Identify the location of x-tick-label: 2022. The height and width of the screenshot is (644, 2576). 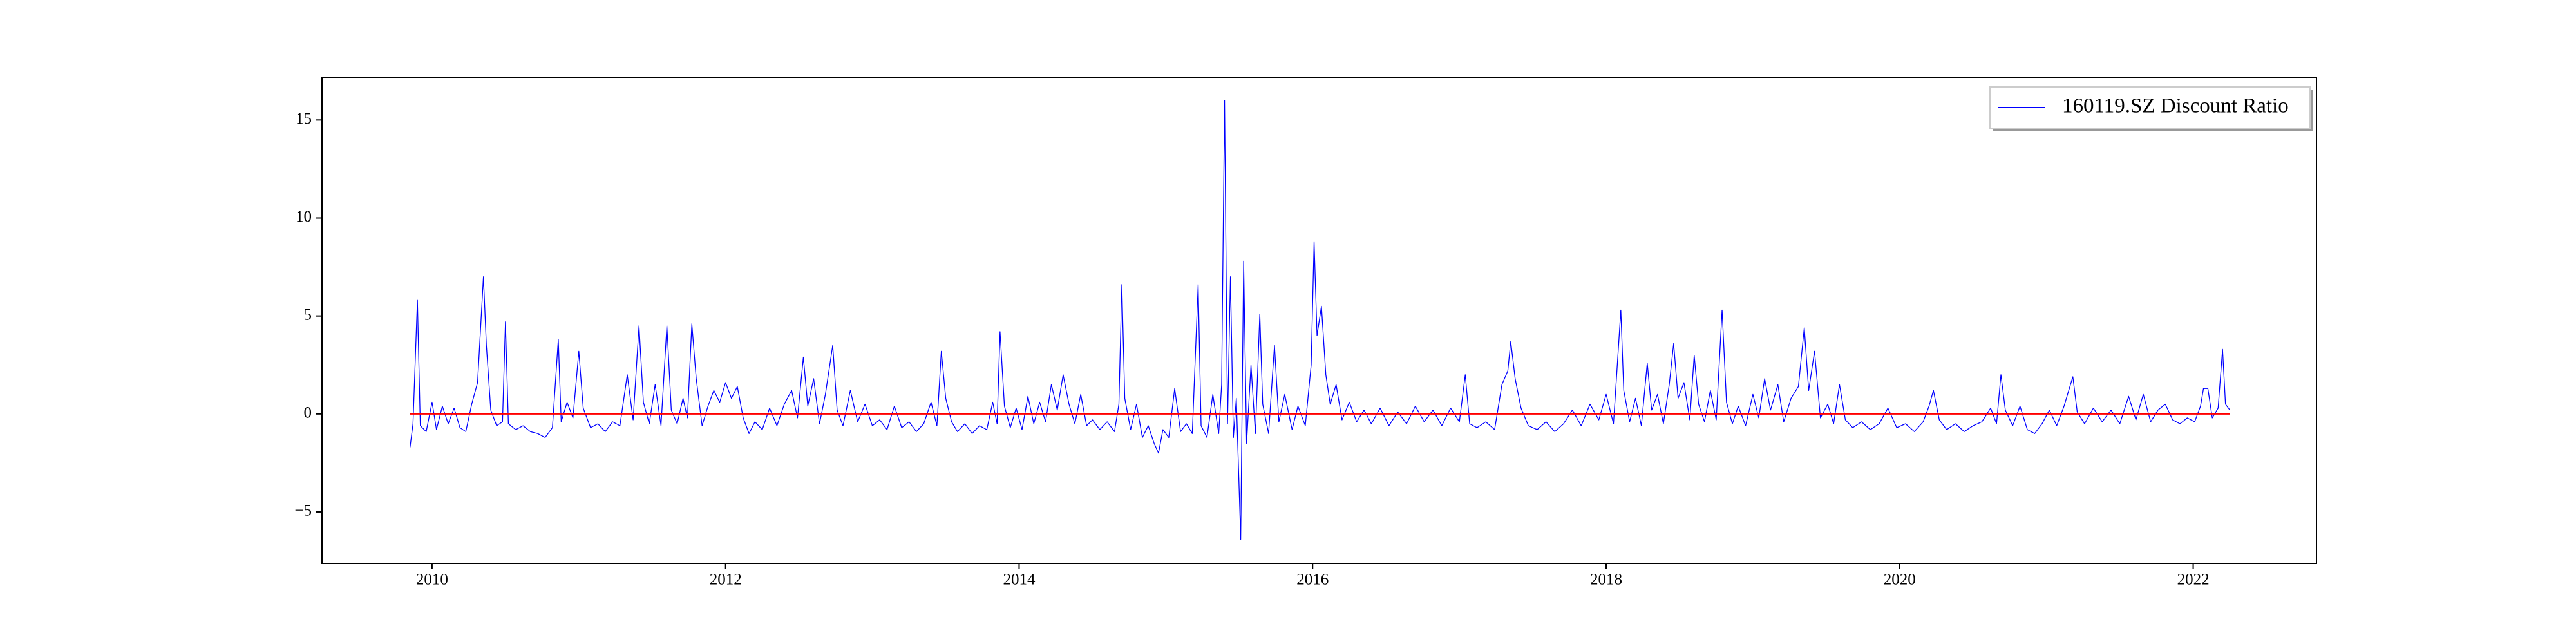
(2194, 580).